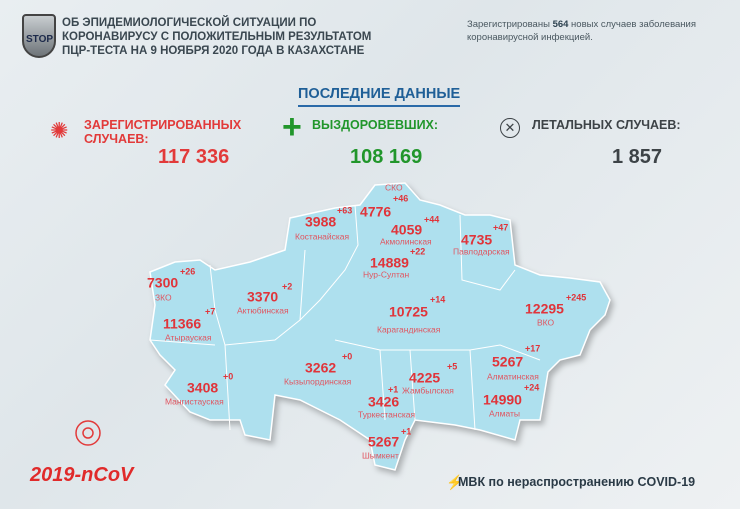 Image resolution: width=740 pixels, height=509 pixels. What do you see at coordinates (375, 125) in the screenshot?
I see `recovered-label: ВЫЗДОРОВЕВШИХ:` at bounding box center [375, 125].